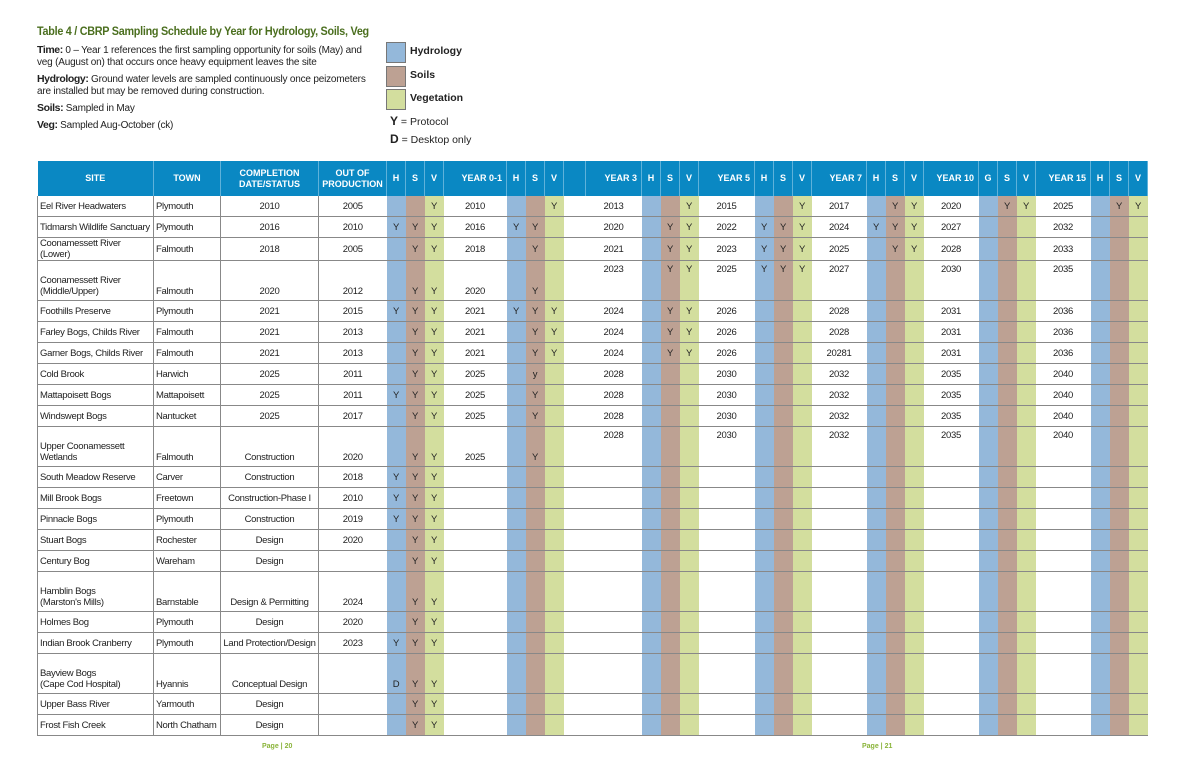  Describe the element at coordinates (839, 311) in the screenshot. I see `y7-cell: 2028` at that location.